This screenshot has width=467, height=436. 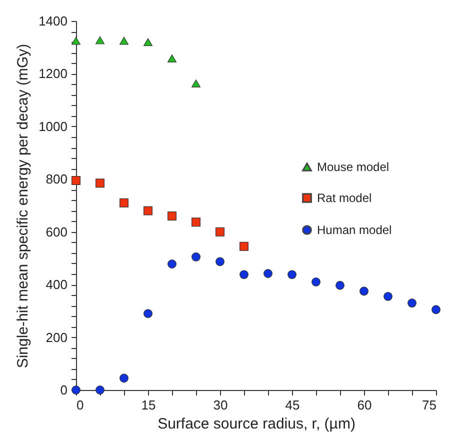 What do you see at coordinates (257, 424) in the screenshot?
I see `x-axis-title: Surface source radius, r, (µm)` at bounding box center [257, 424].